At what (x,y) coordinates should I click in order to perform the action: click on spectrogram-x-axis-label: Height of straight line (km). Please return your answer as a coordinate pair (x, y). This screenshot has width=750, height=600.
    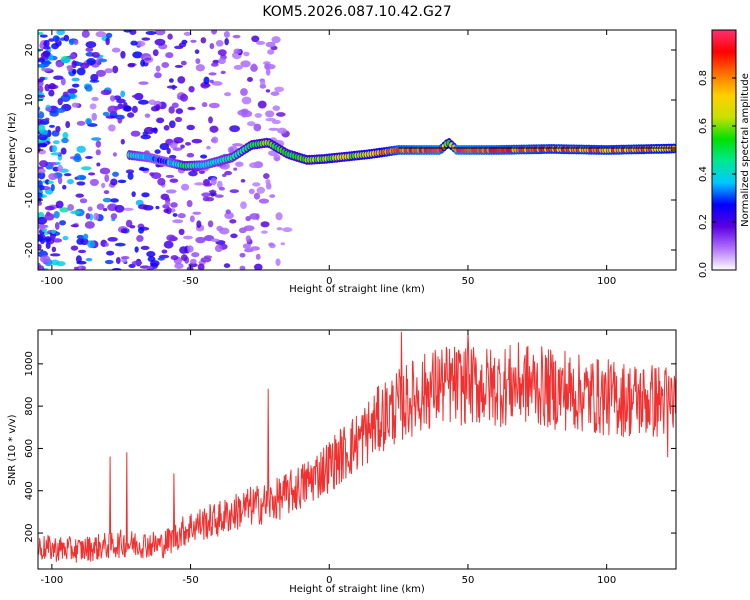
    Looking at the image, I should click on (357, 289).